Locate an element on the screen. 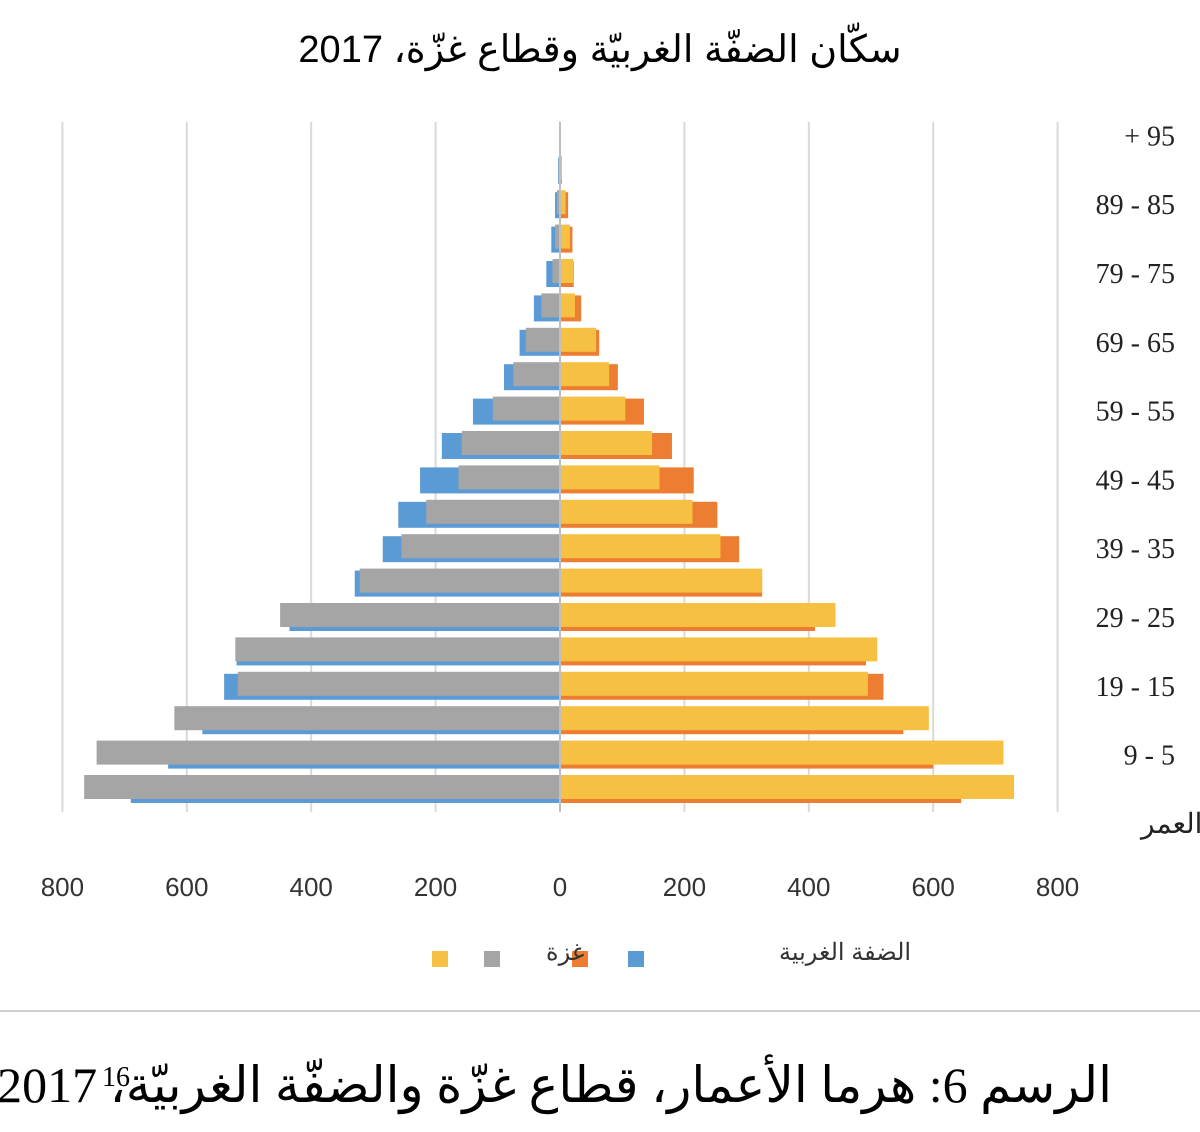 The height and width of the screenshot is (1132, 1200). age-axis-title: العمر is located at coordinates (1169, 824).